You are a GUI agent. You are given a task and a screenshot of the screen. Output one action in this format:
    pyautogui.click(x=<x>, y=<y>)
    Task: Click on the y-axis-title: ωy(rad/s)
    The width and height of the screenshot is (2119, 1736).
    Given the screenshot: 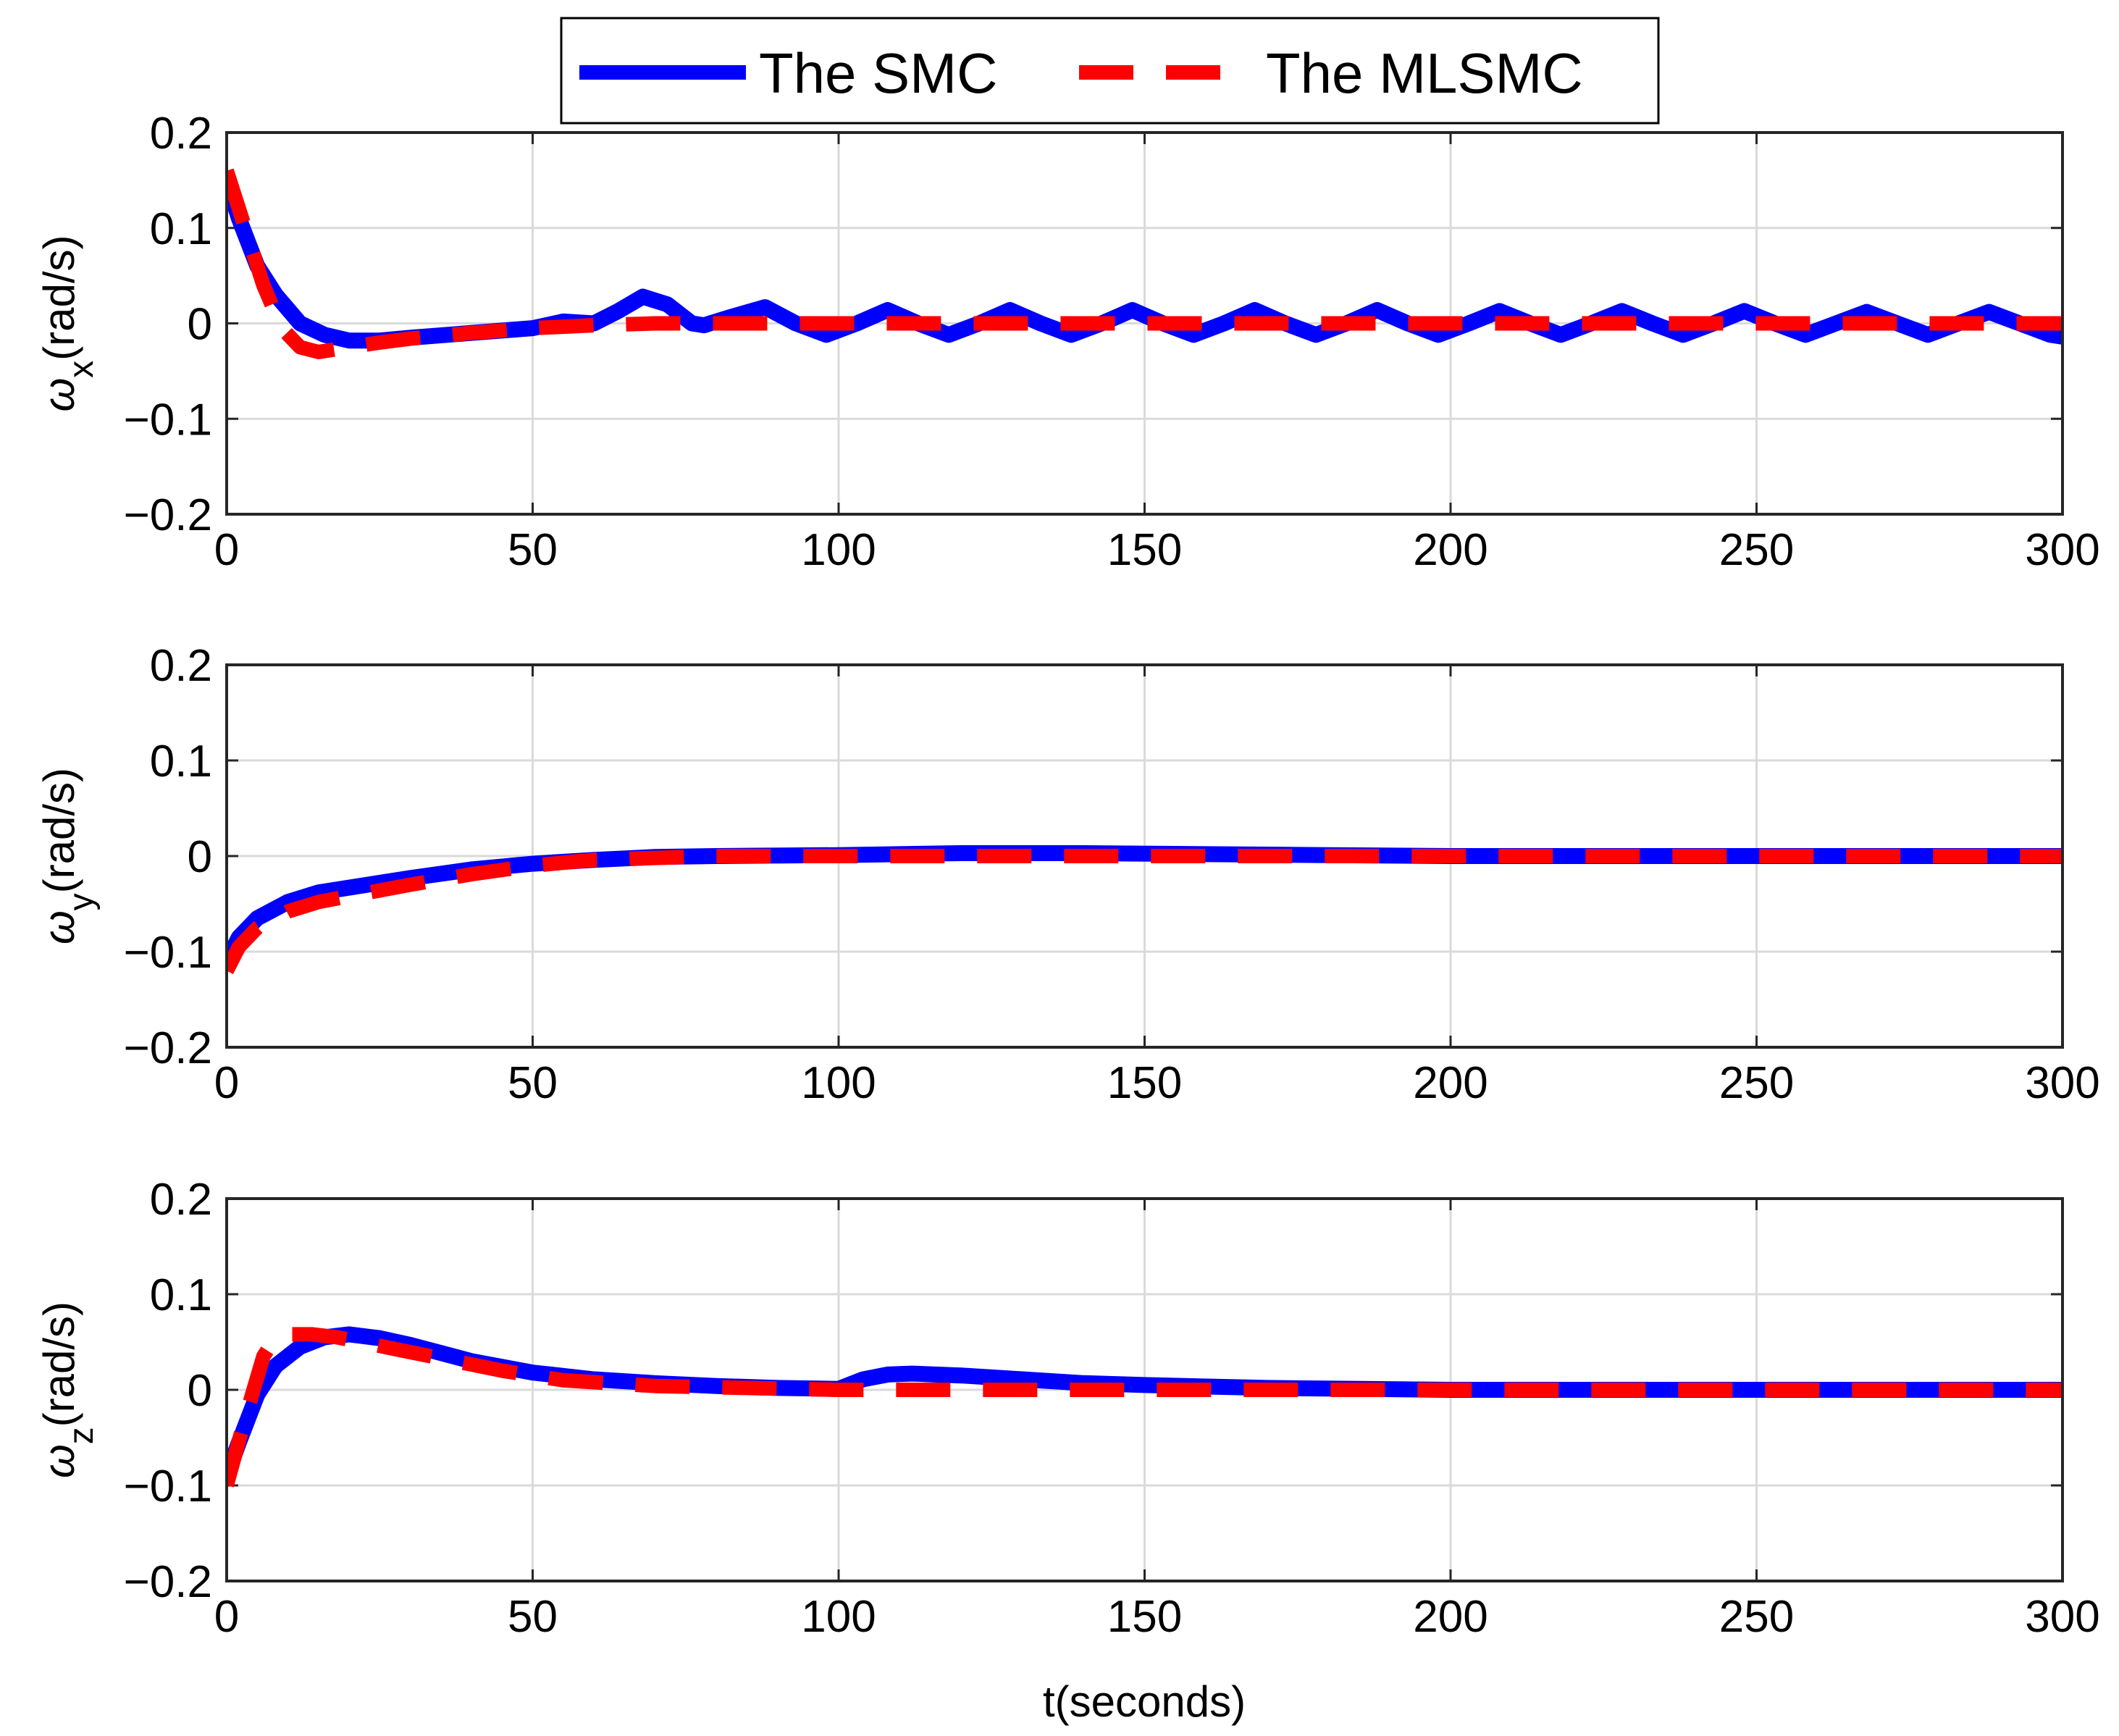 What is the action you would take?
    pyautogui.click(x=68, y=856)
    